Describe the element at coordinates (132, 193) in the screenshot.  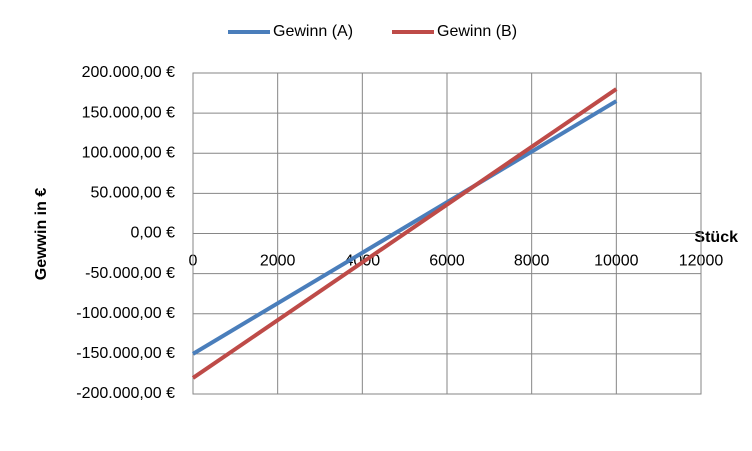
I see `y-tick-label: 50.000,00 €` at that location.